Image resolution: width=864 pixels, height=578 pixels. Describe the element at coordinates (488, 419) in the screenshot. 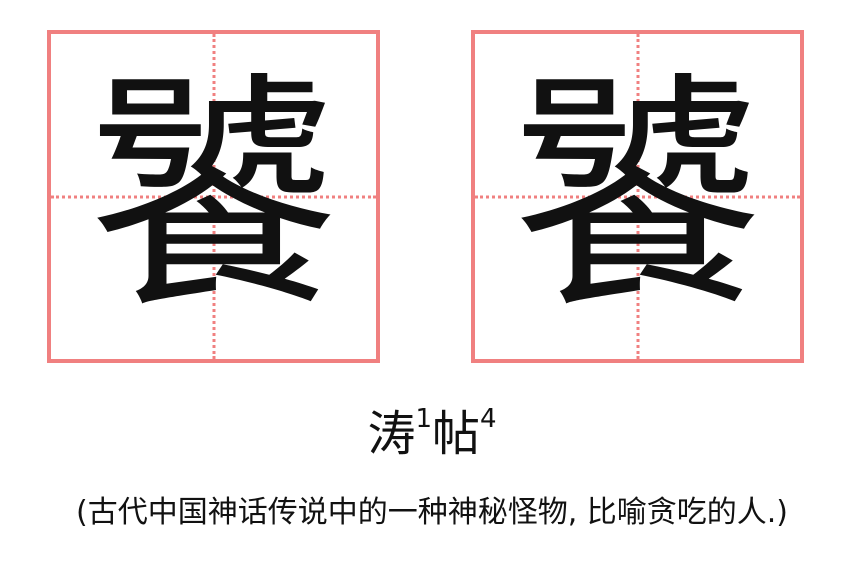

I see `pronunciation-tone-2: 4` at that location.